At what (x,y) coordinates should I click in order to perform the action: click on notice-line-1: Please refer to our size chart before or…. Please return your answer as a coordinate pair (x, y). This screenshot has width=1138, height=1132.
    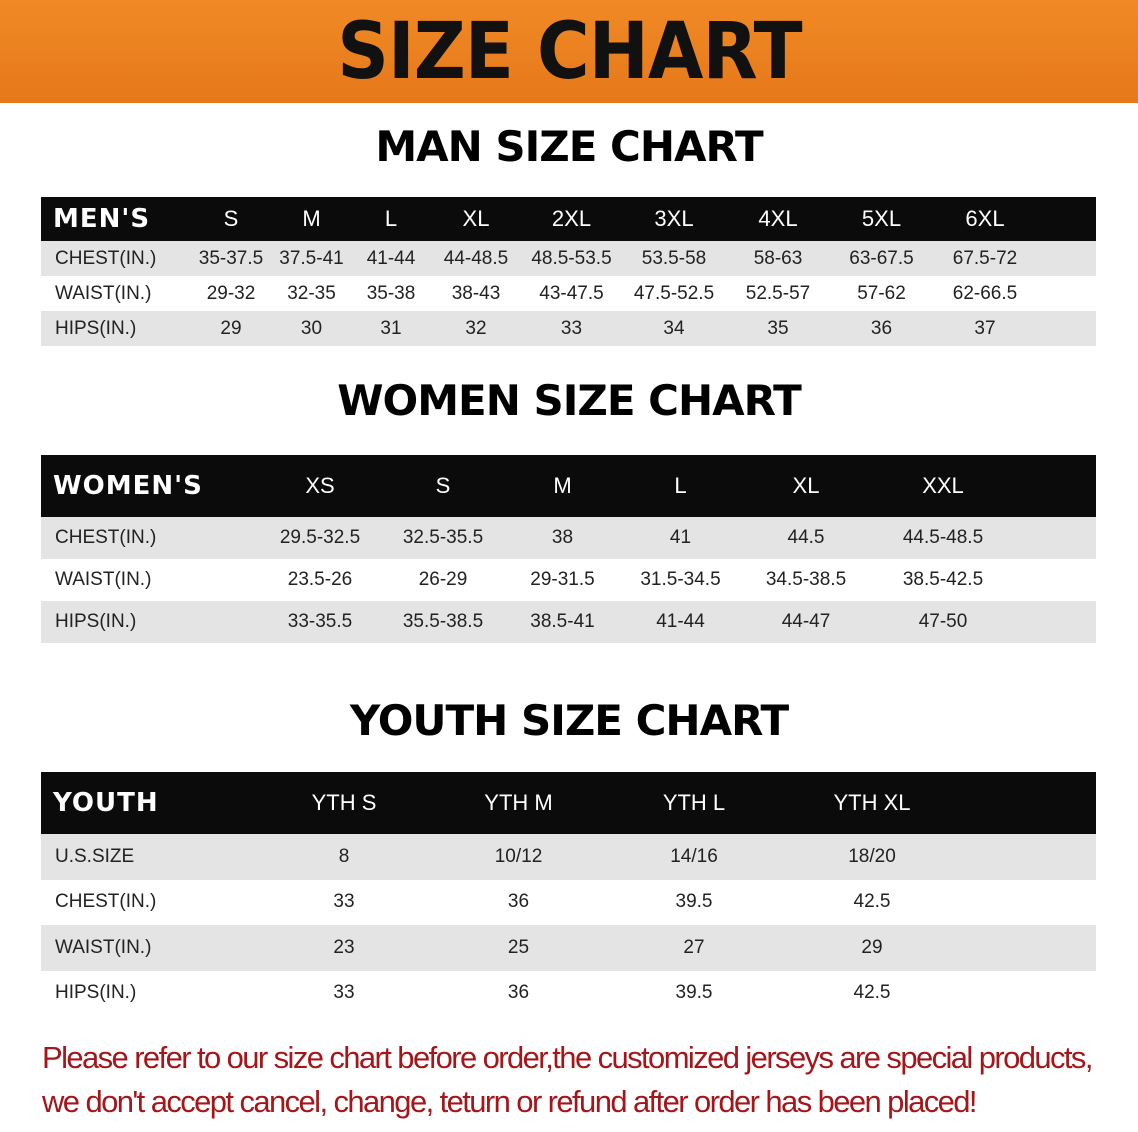
    Looking at the image, I should click on (567, 1057).